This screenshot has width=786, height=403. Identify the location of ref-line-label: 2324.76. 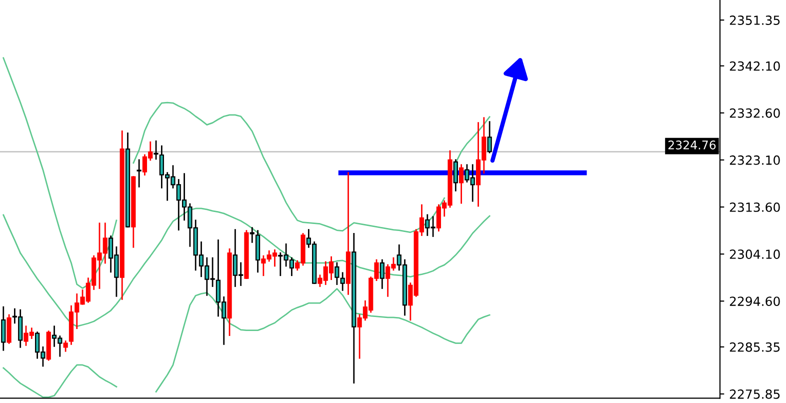
(692, 145).